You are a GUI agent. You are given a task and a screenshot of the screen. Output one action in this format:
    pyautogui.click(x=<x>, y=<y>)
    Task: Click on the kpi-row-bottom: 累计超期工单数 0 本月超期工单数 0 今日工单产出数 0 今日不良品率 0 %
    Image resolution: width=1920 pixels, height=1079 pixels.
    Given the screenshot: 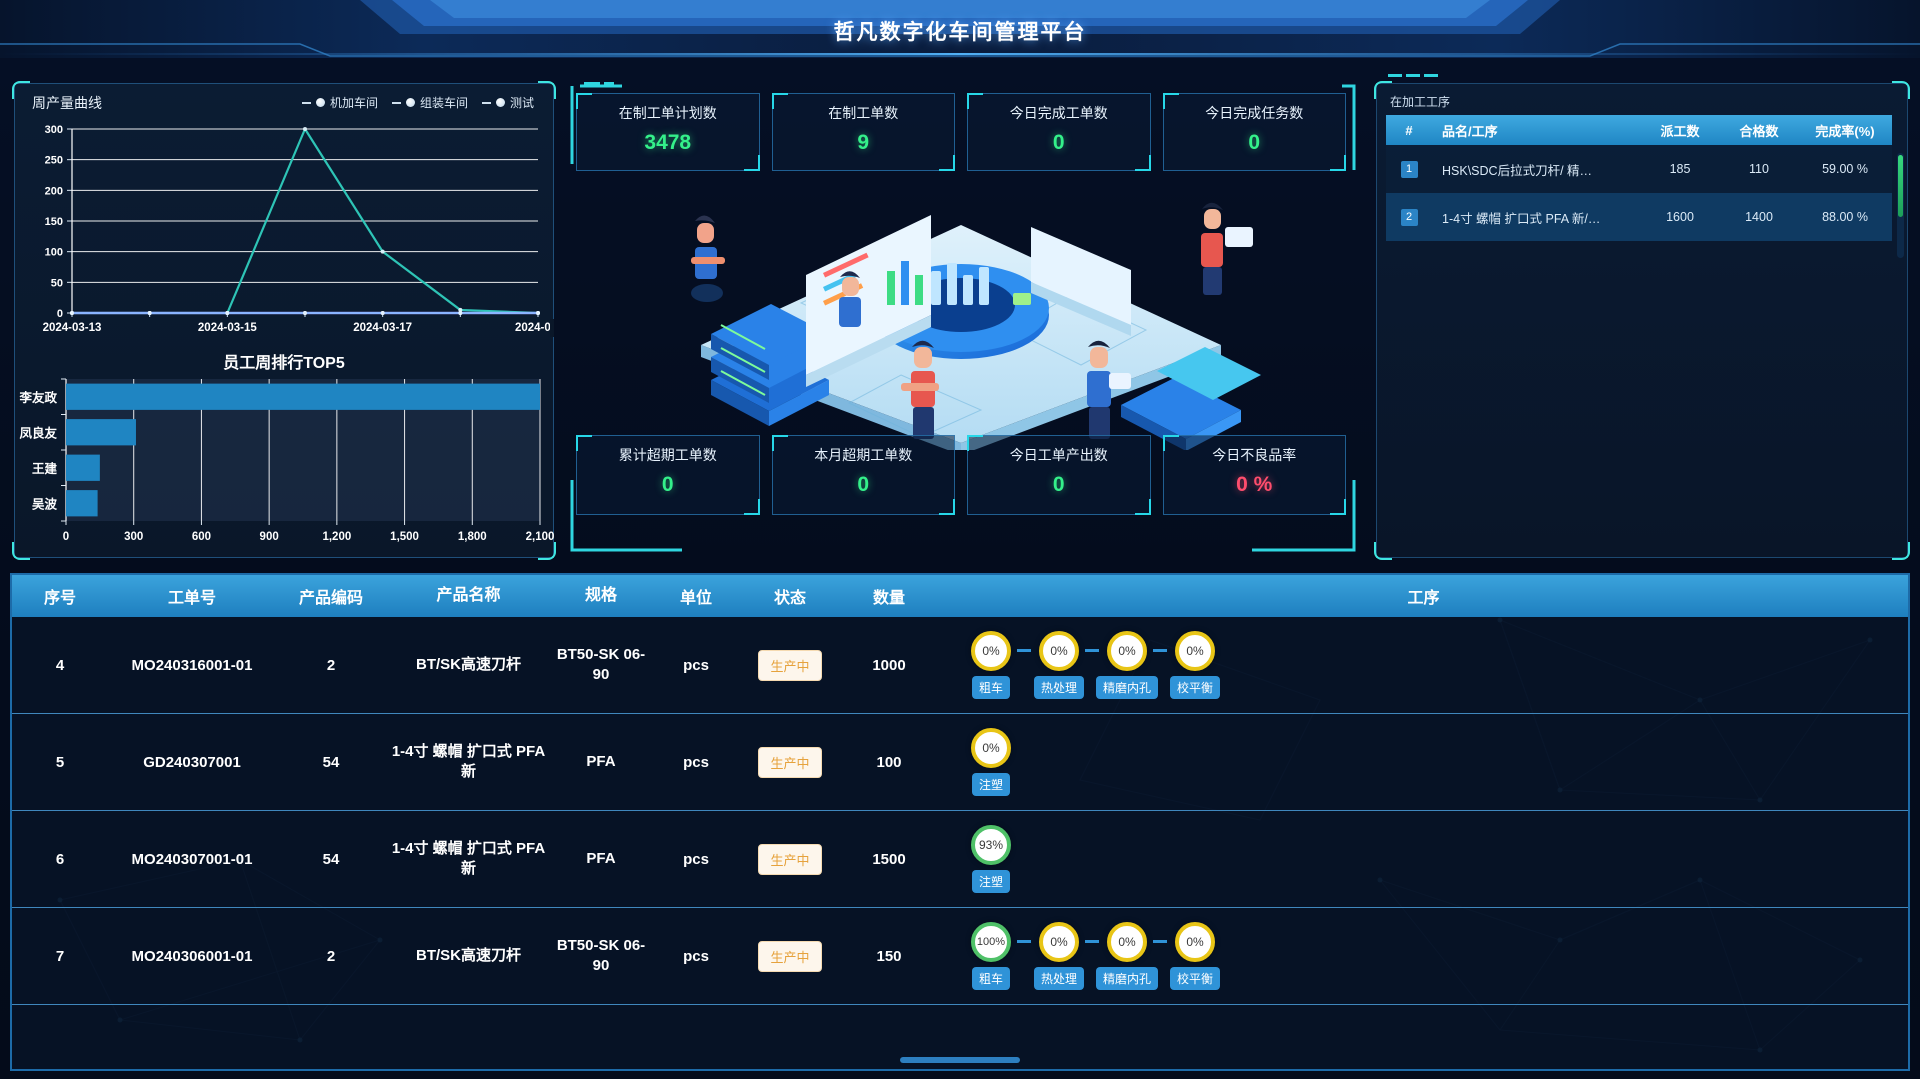 What is the action you would take?
    pyautogui.click(x=961, y=475)
    